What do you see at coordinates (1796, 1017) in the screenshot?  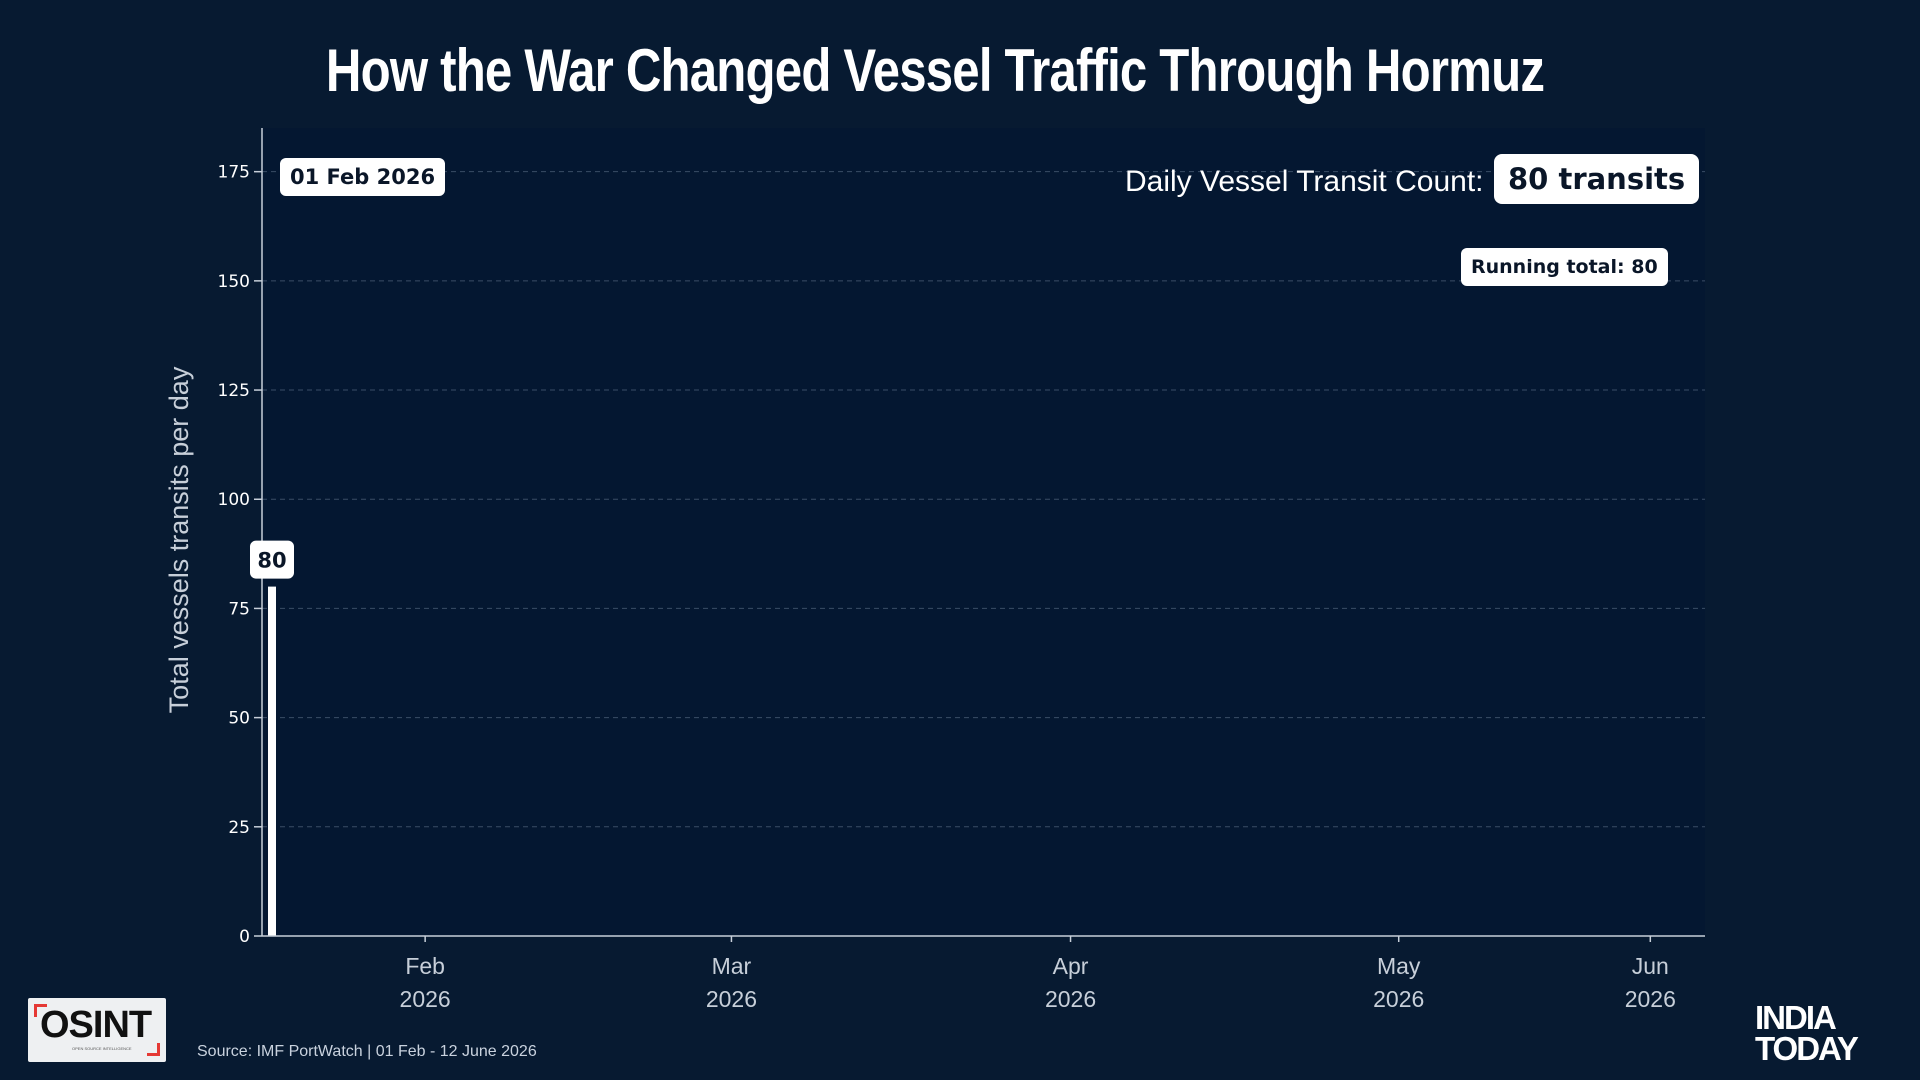 I see `india-today-logo-line1: INDIA` at bounding box center [1796, 1017].